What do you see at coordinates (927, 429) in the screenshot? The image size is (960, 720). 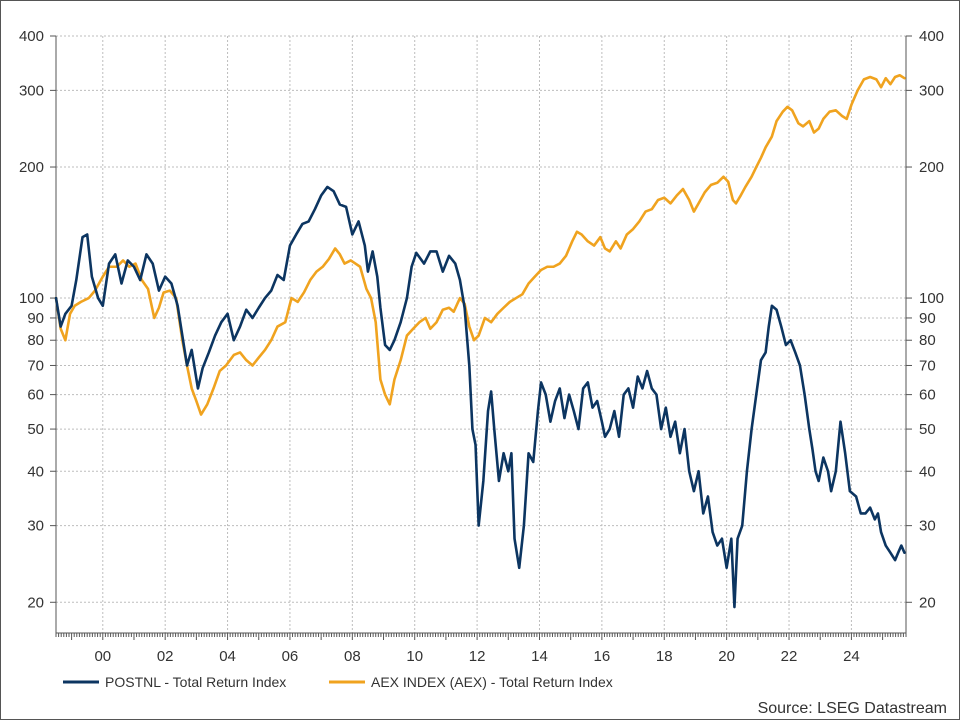 I see `y-tick-label-right: 50` at bounding box center [927, 429].